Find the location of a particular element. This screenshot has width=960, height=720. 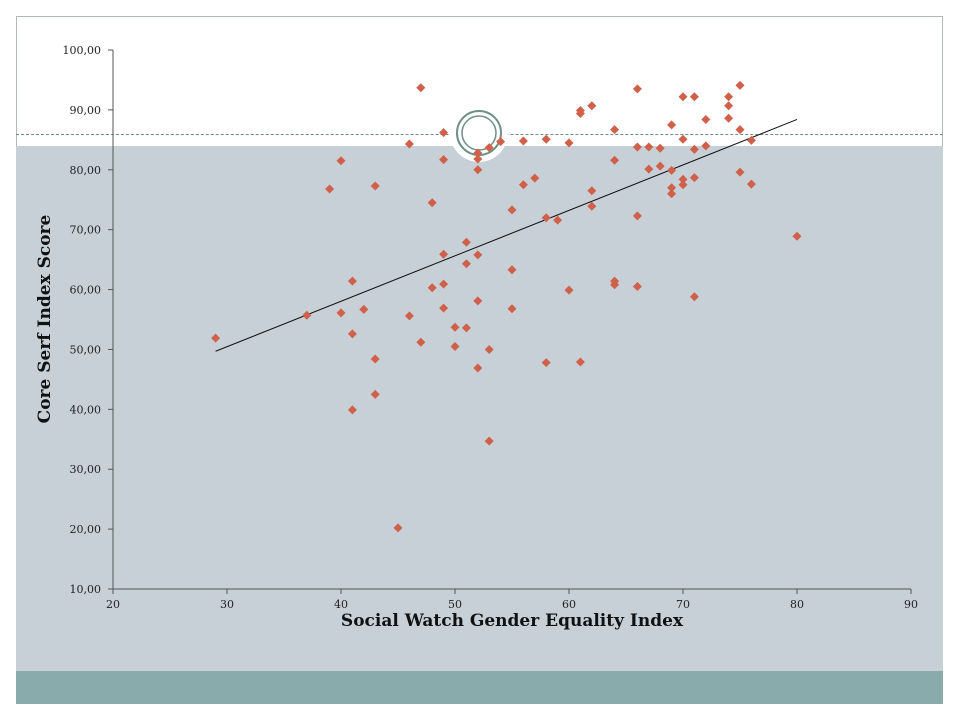

y-tick-label: 10,00 is located at coordinates (86, 589).